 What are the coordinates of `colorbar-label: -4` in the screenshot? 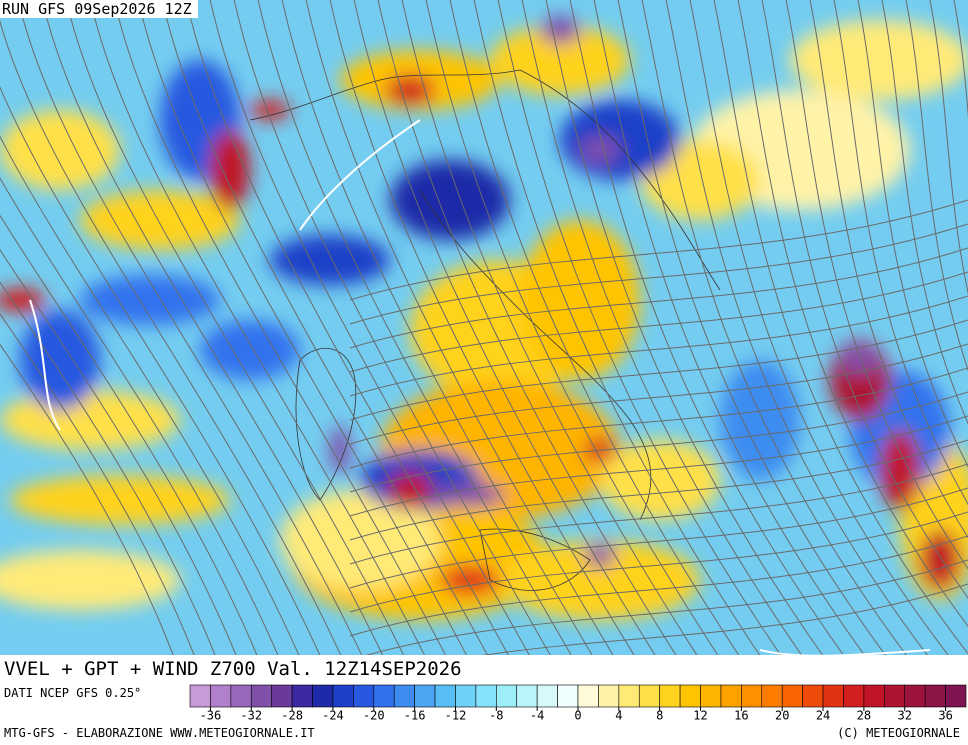 It's located at (537, 716).